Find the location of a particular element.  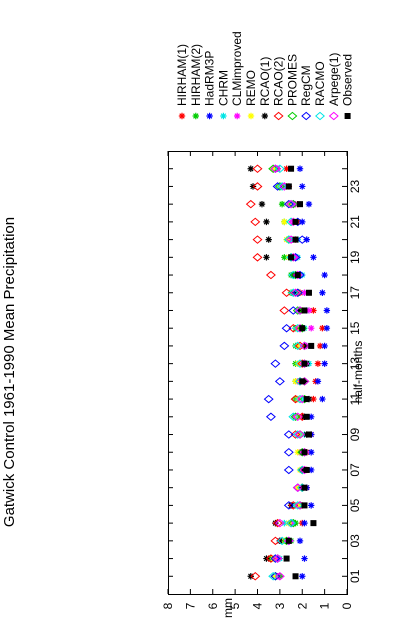

y-tick-label: 7 is located at coordinates (190, 605).